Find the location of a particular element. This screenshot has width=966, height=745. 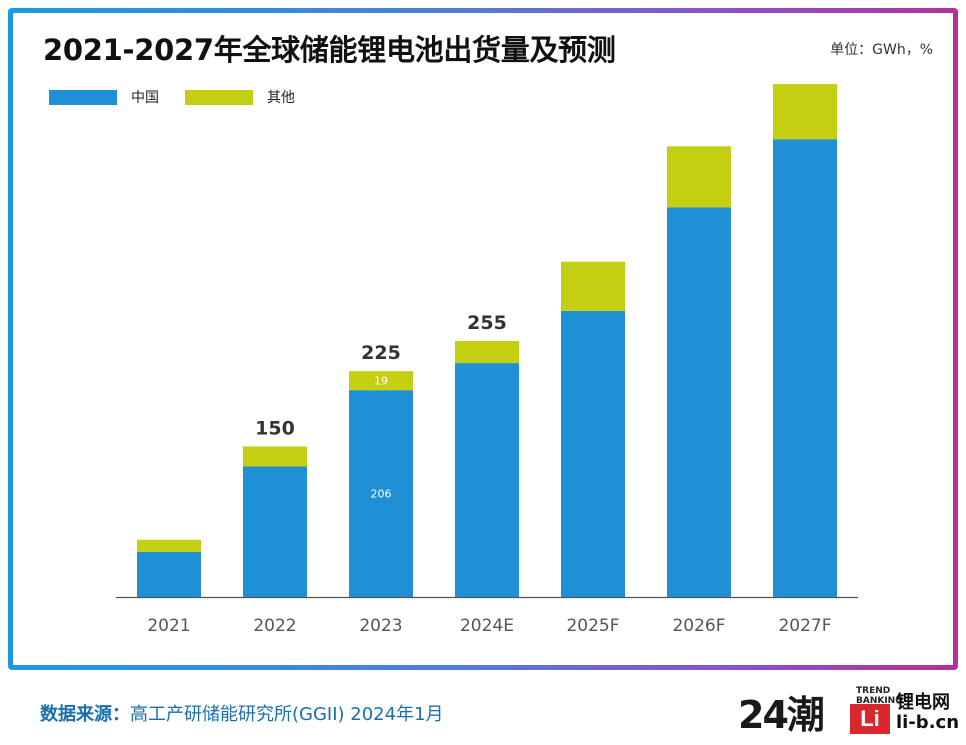

logo-badge: Li is located at coordinates (870, 719).